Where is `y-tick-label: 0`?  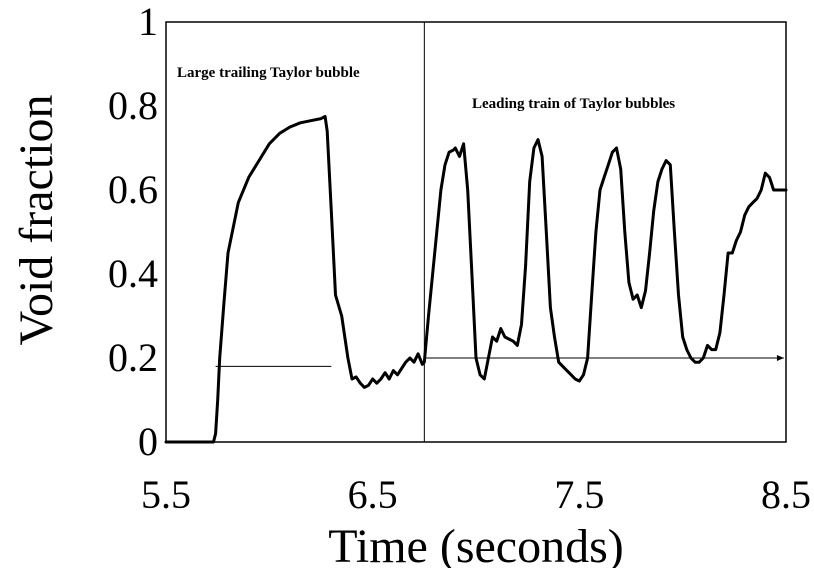
y-tick-label: 0 is located at coordinates (148, 441).